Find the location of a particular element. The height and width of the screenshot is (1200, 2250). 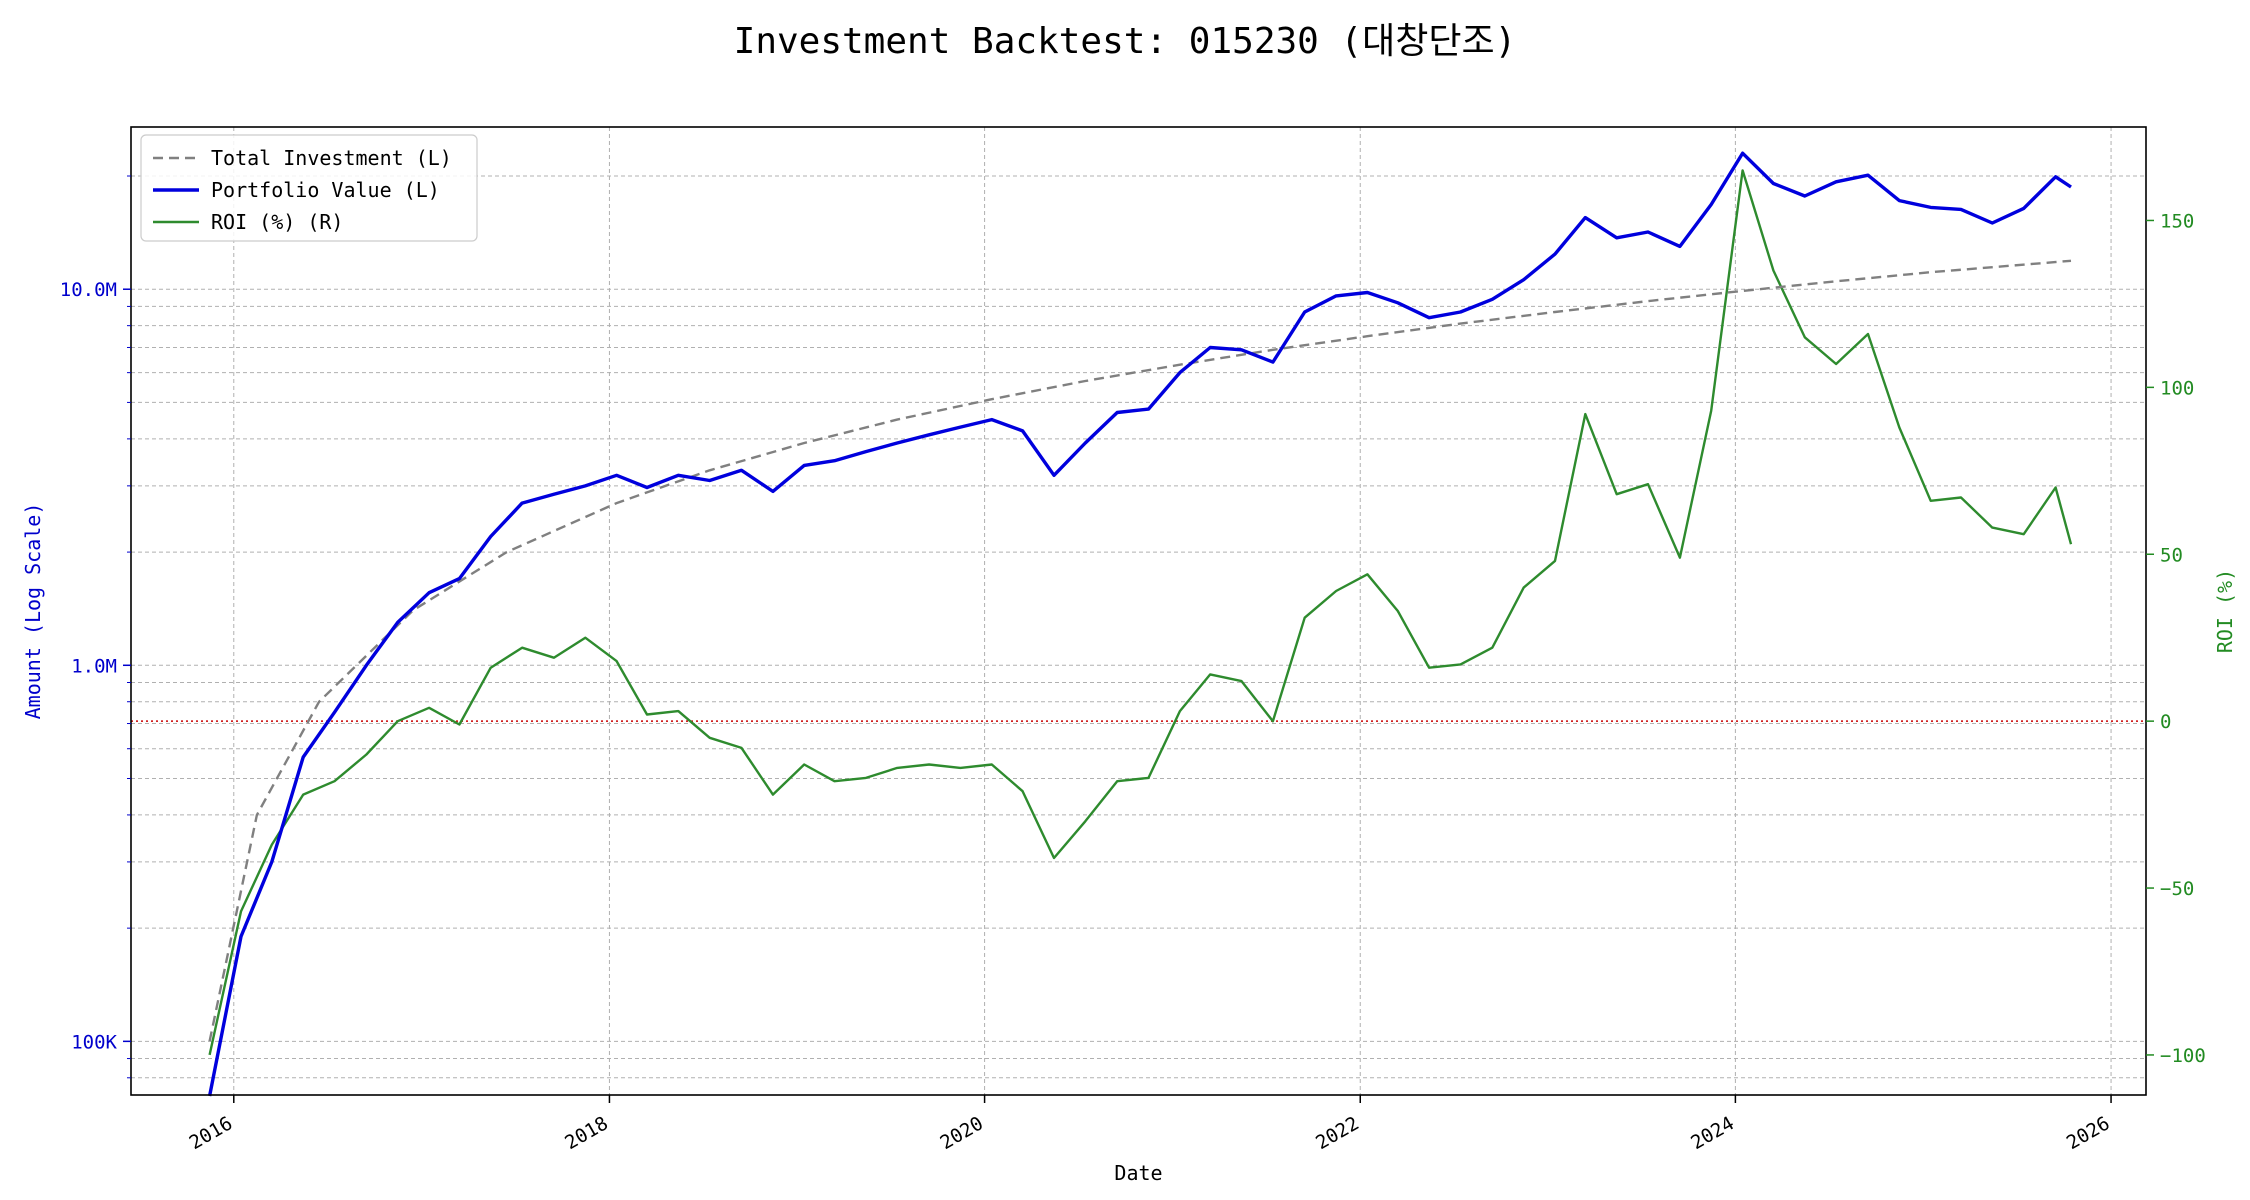

x-axis: 2016 2018 2020 2022 2024 2026 is located at coordinates (1150, 1124).